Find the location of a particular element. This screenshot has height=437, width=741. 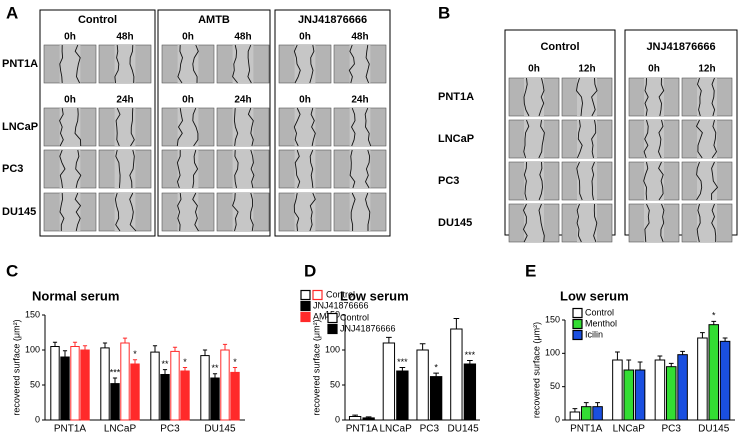

legend-label: Control is located at coordinates (354, 317).